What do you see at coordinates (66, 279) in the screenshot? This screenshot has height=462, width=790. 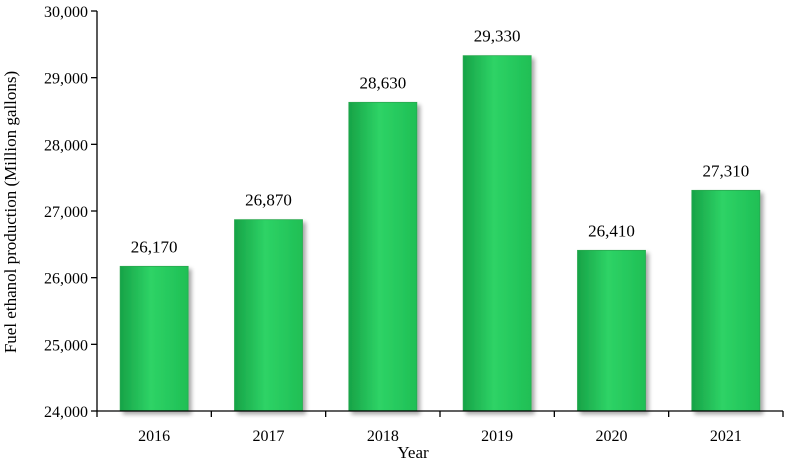 I see `y-tick-label: 26,000` at bounding box center [66, 279].